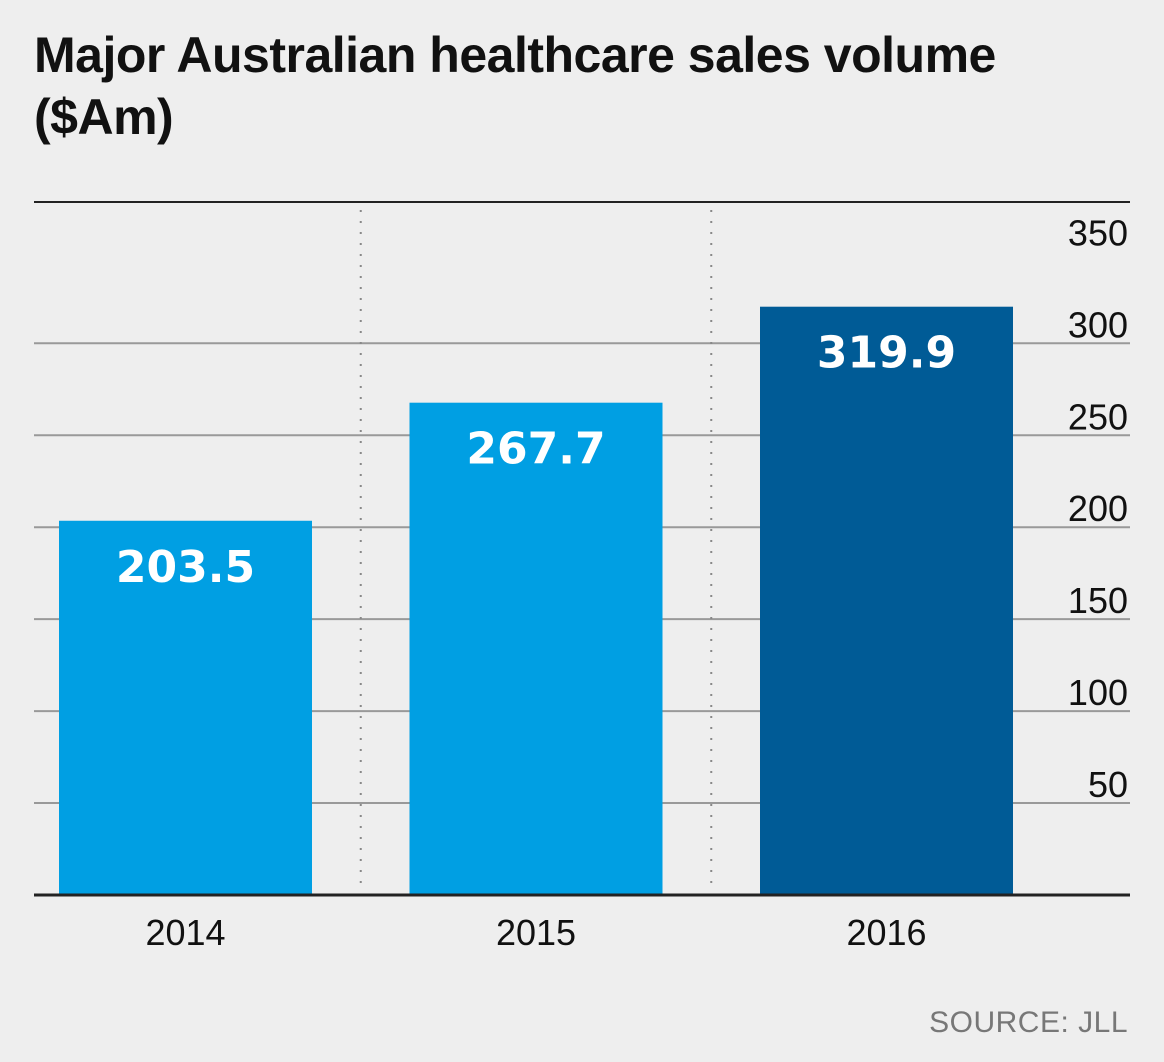 This screenshot has height=1062, width=1164. Describe the element at coordinates (185, 932) in the screenshot. I see `x-tick-label: 2014` at that location.